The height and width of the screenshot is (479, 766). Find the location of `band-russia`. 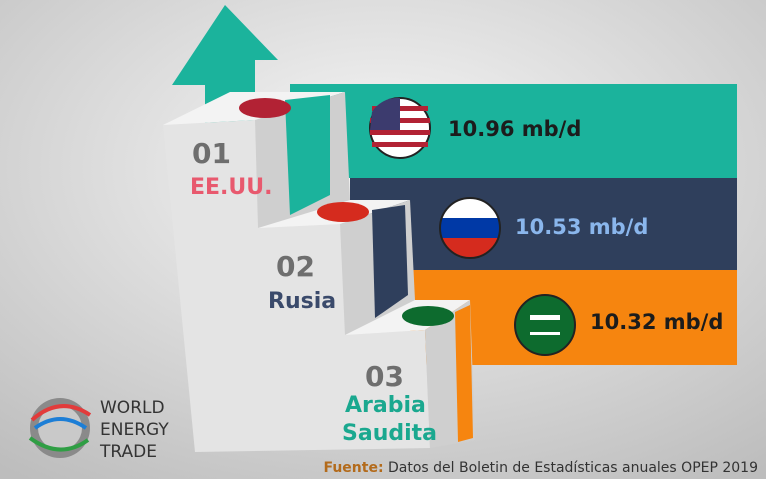

band-russia is located at coordinates (543, 224).